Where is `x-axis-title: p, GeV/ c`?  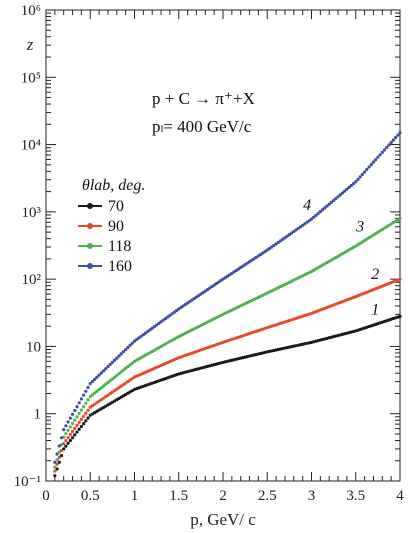
x-axis-title: p, GeV/ c is located at coordinates (223, 519).